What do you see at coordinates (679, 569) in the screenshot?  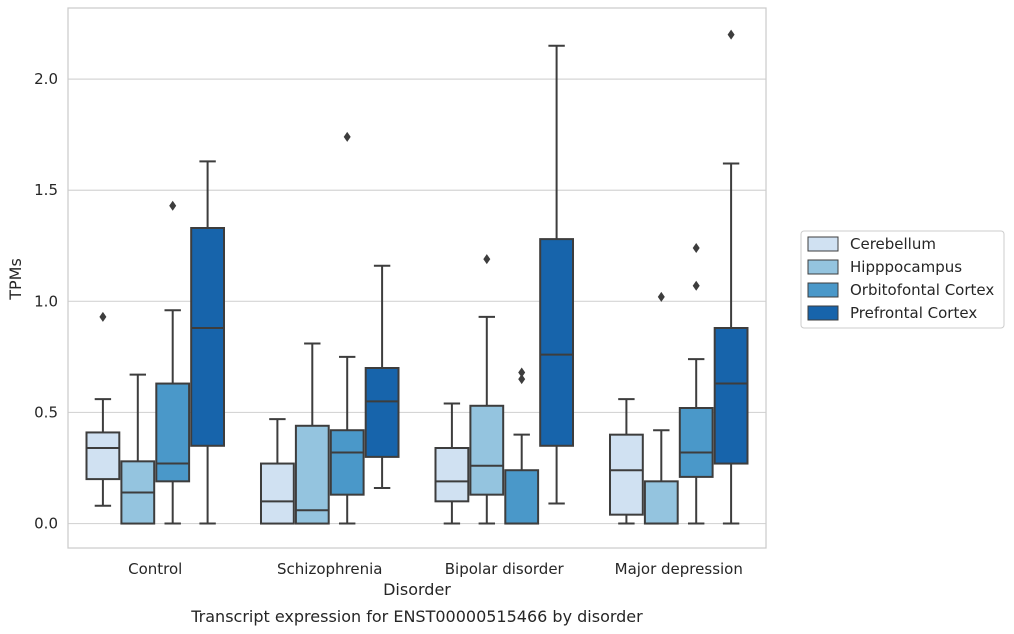 I see `x-tick-label: Major depression` at bounding box center [679, 569].